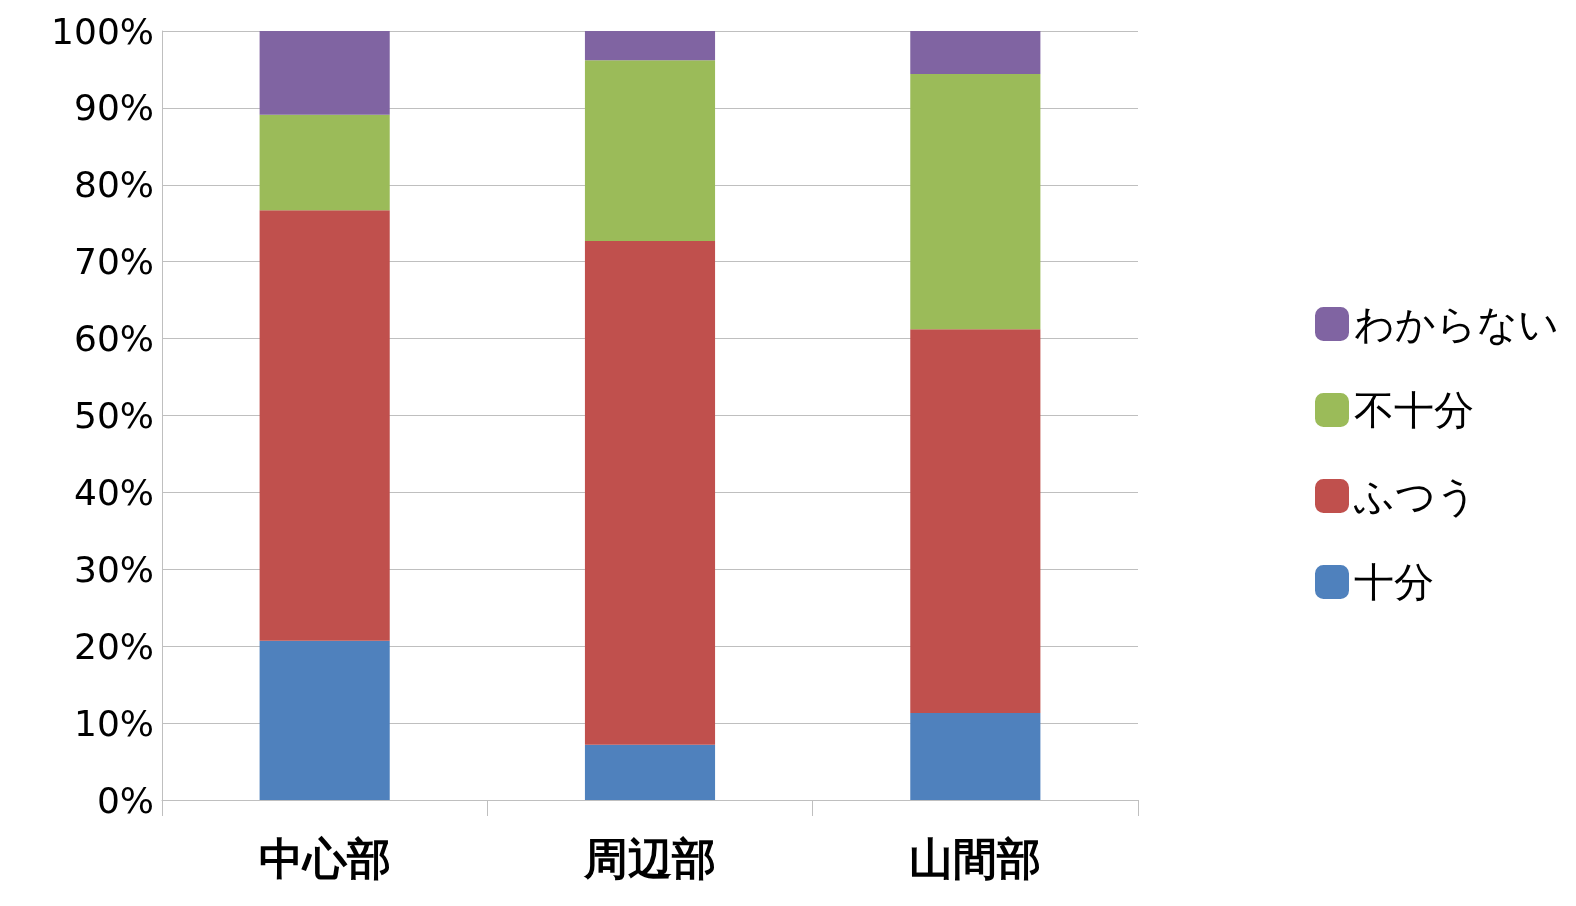 This screenshot has width=1576, height=906. I want to click on x-tick-label: 中心部, so click(324, 858).